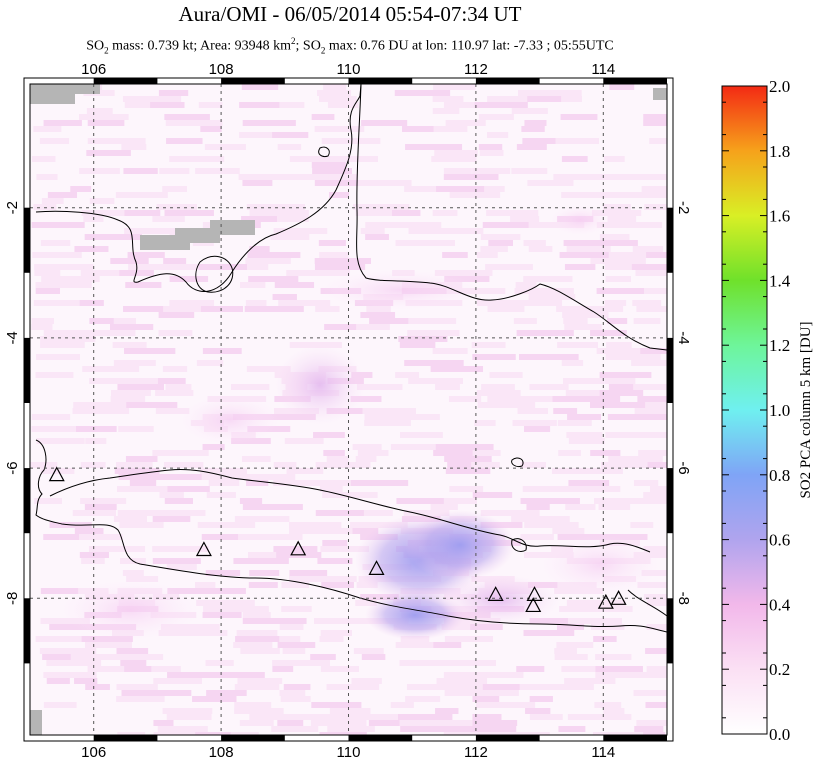 This screenshot has width=823, height=759. I want to click on subtitle-subscript: 2, so click(323, 50).